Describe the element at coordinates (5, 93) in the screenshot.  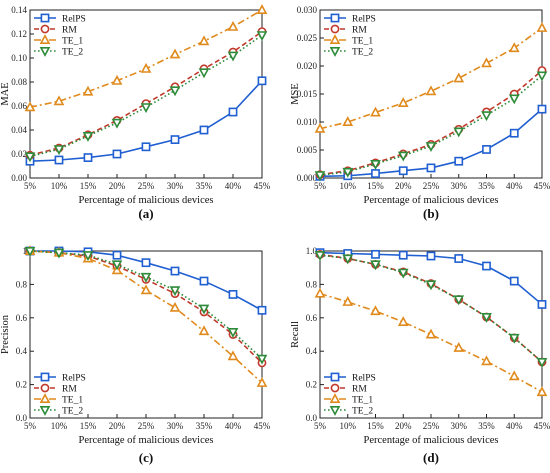
I see `y-axis-label: MAE` at that location.